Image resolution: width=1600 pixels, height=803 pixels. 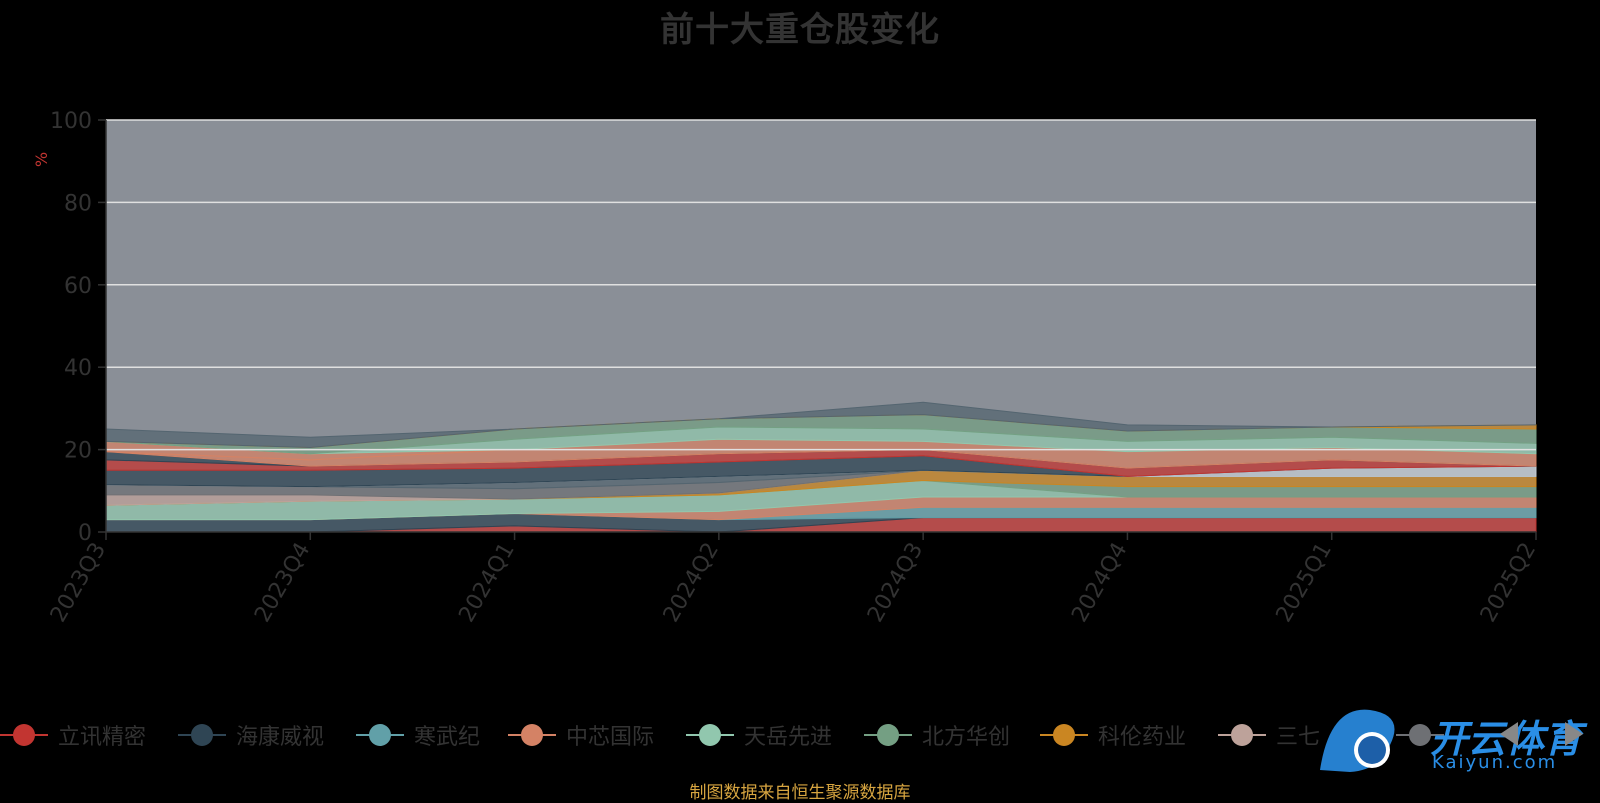 I want to click on x-tick-label: 2025Q2, so click(x=1508, y=583).